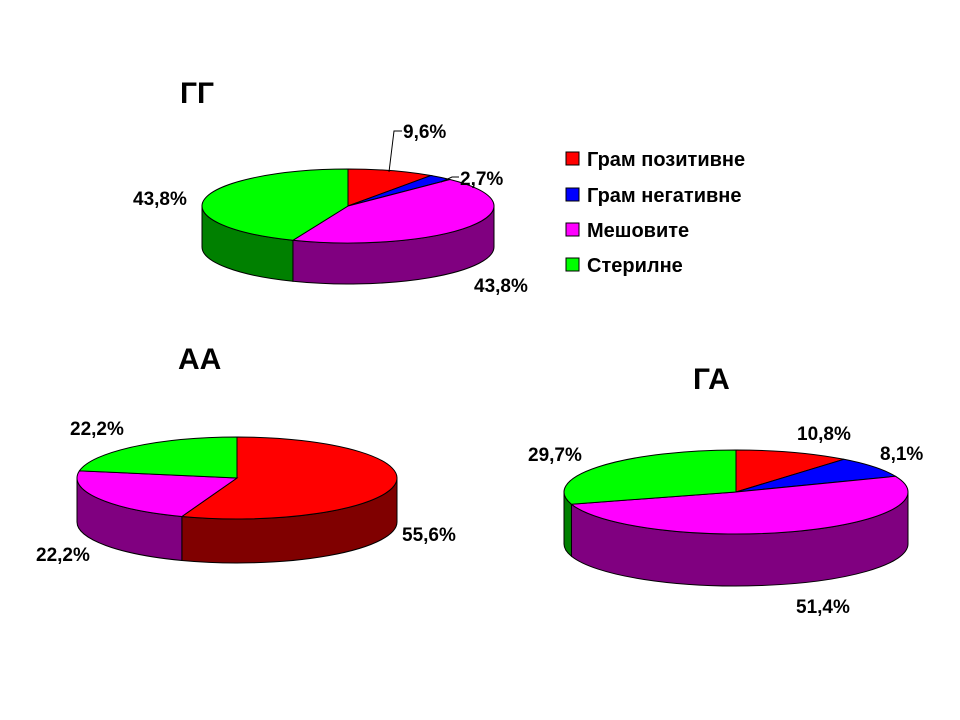 This screenshot has width=960, height=720. Describe the element at coordinates (635, 266) in the screenshot. I see `legend-label-sterile: Стерилне` at that location.